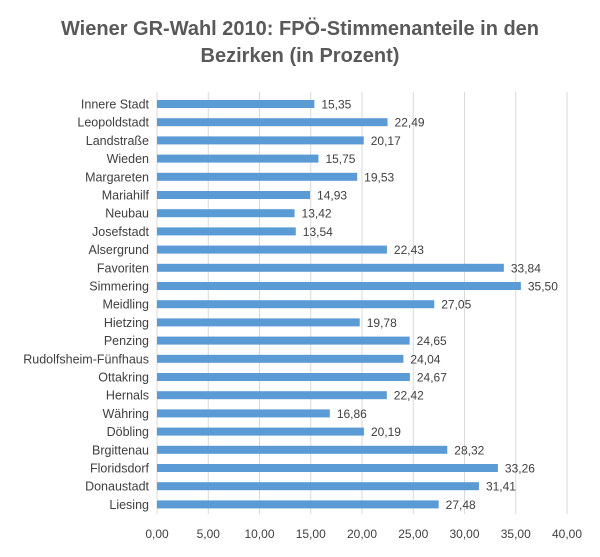 This screenshot has width=600, height=557. What do you see at coordinates (526, 268) in the screenshot?
I see `data-label: 33,84` at bounding box center [526, 268].